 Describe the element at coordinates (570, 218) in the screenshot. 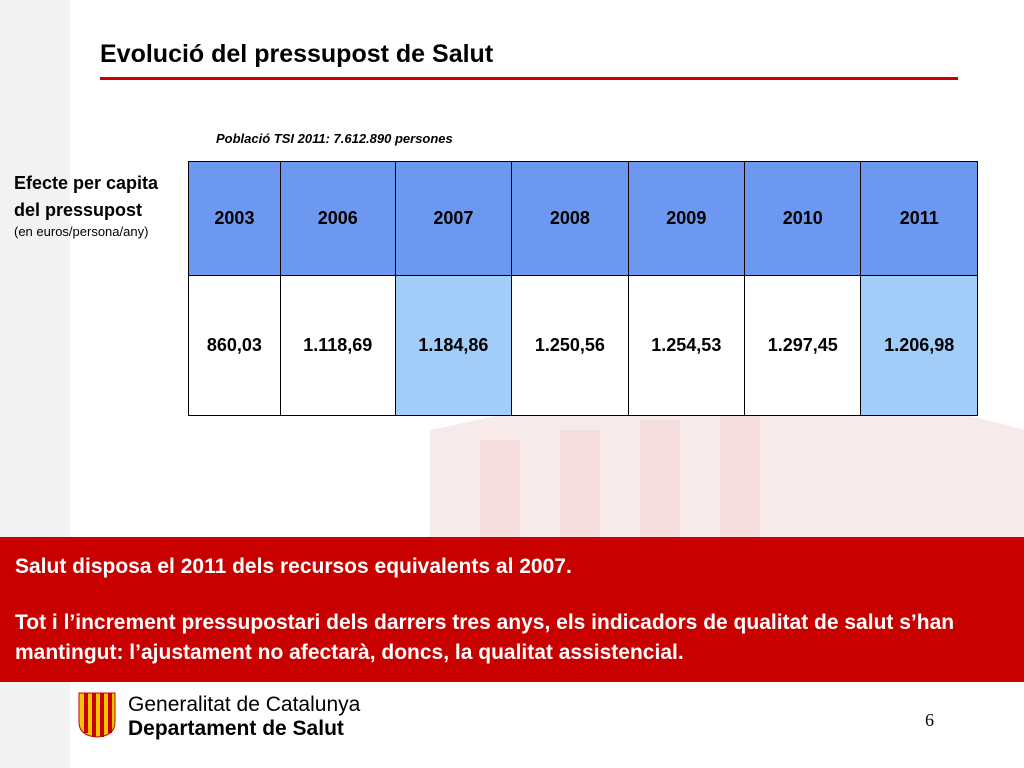

I see `year-cell: 2008` at that location.